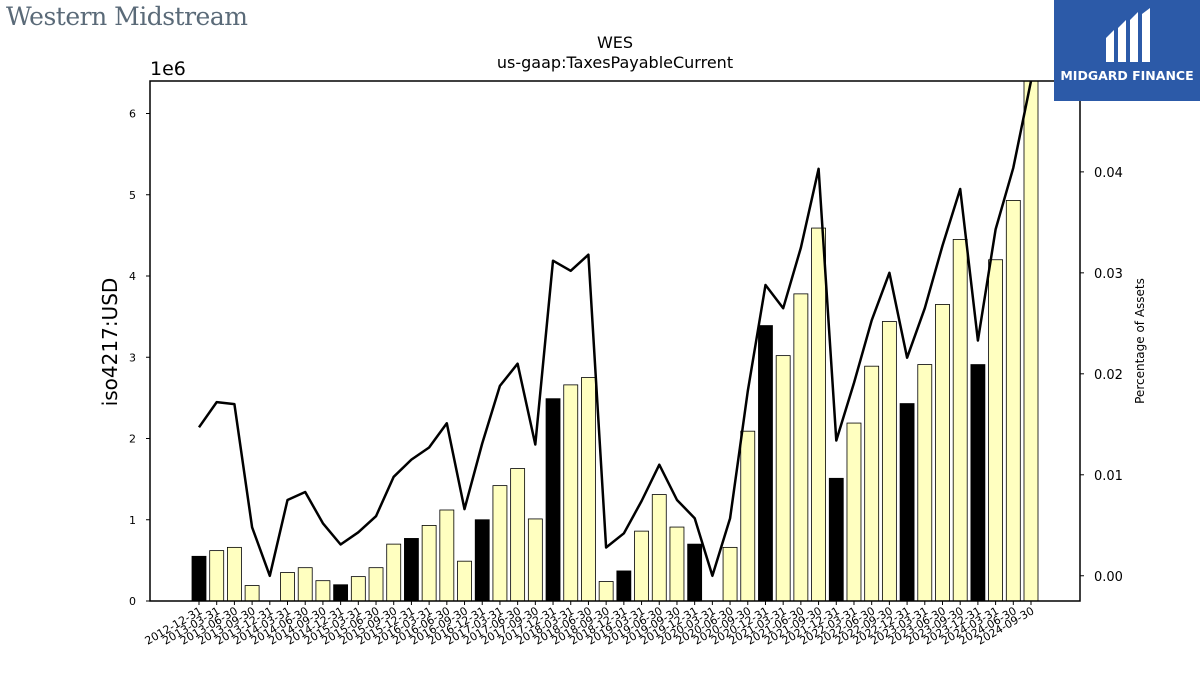  I want to click on y-tick-label: 3, so click(132, 357).